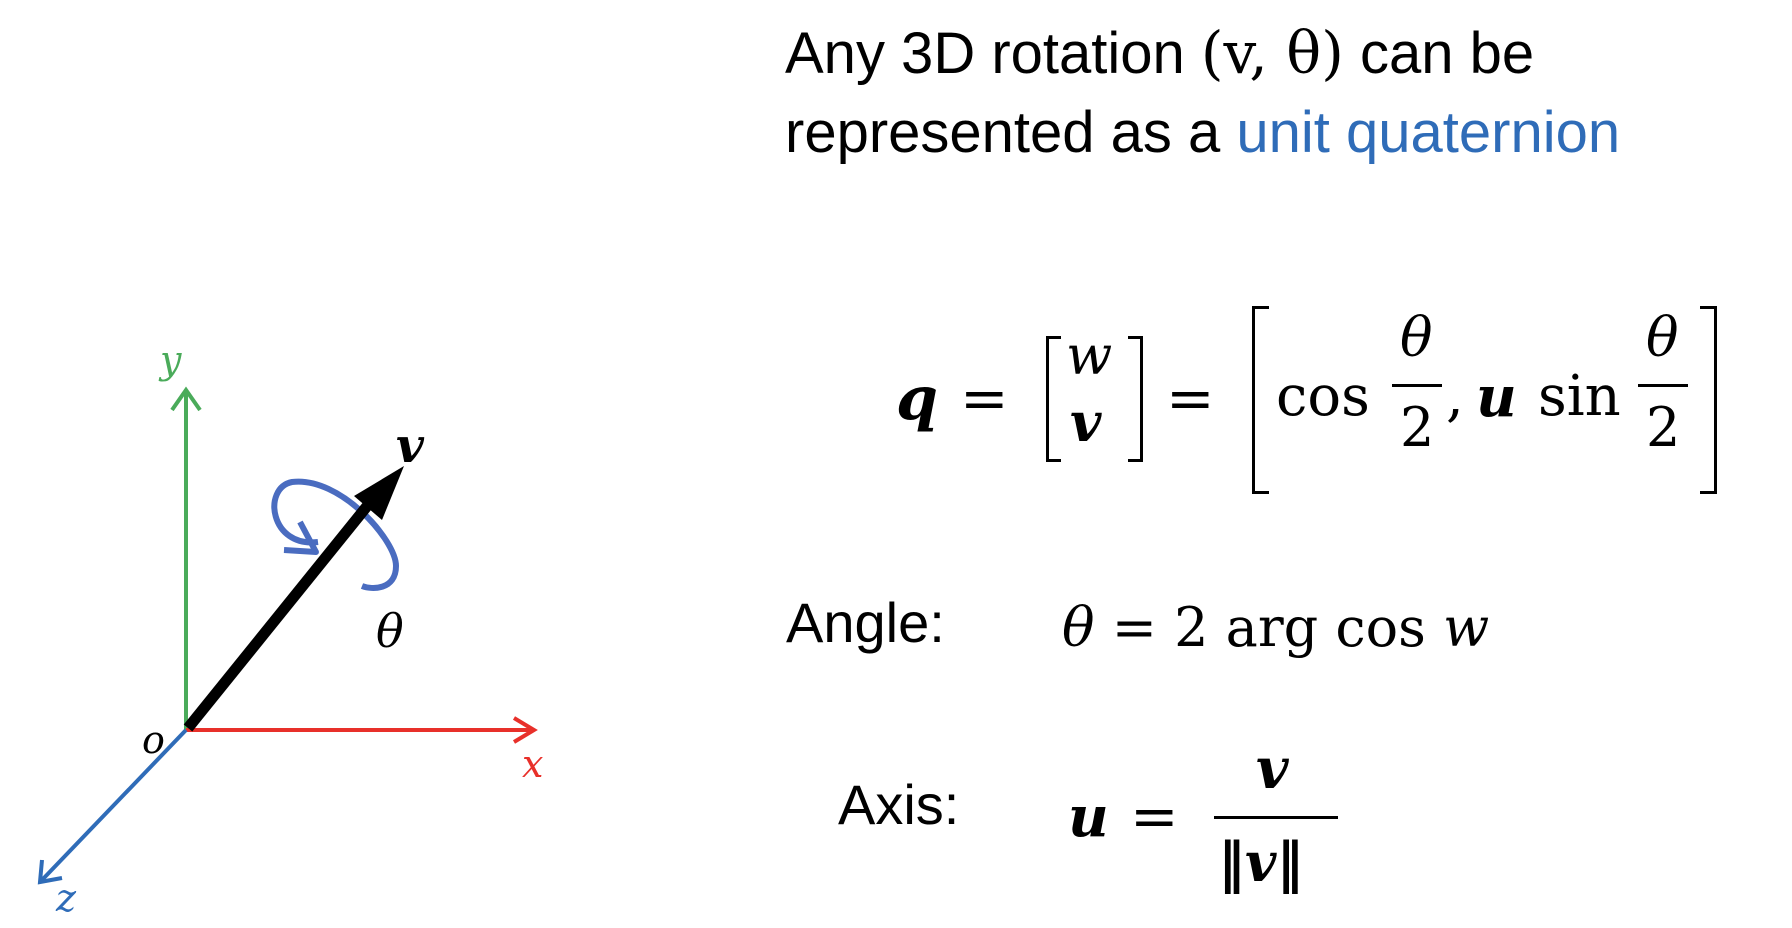  I want to click on title-text: Any 3D rotation, so click(993, 53).